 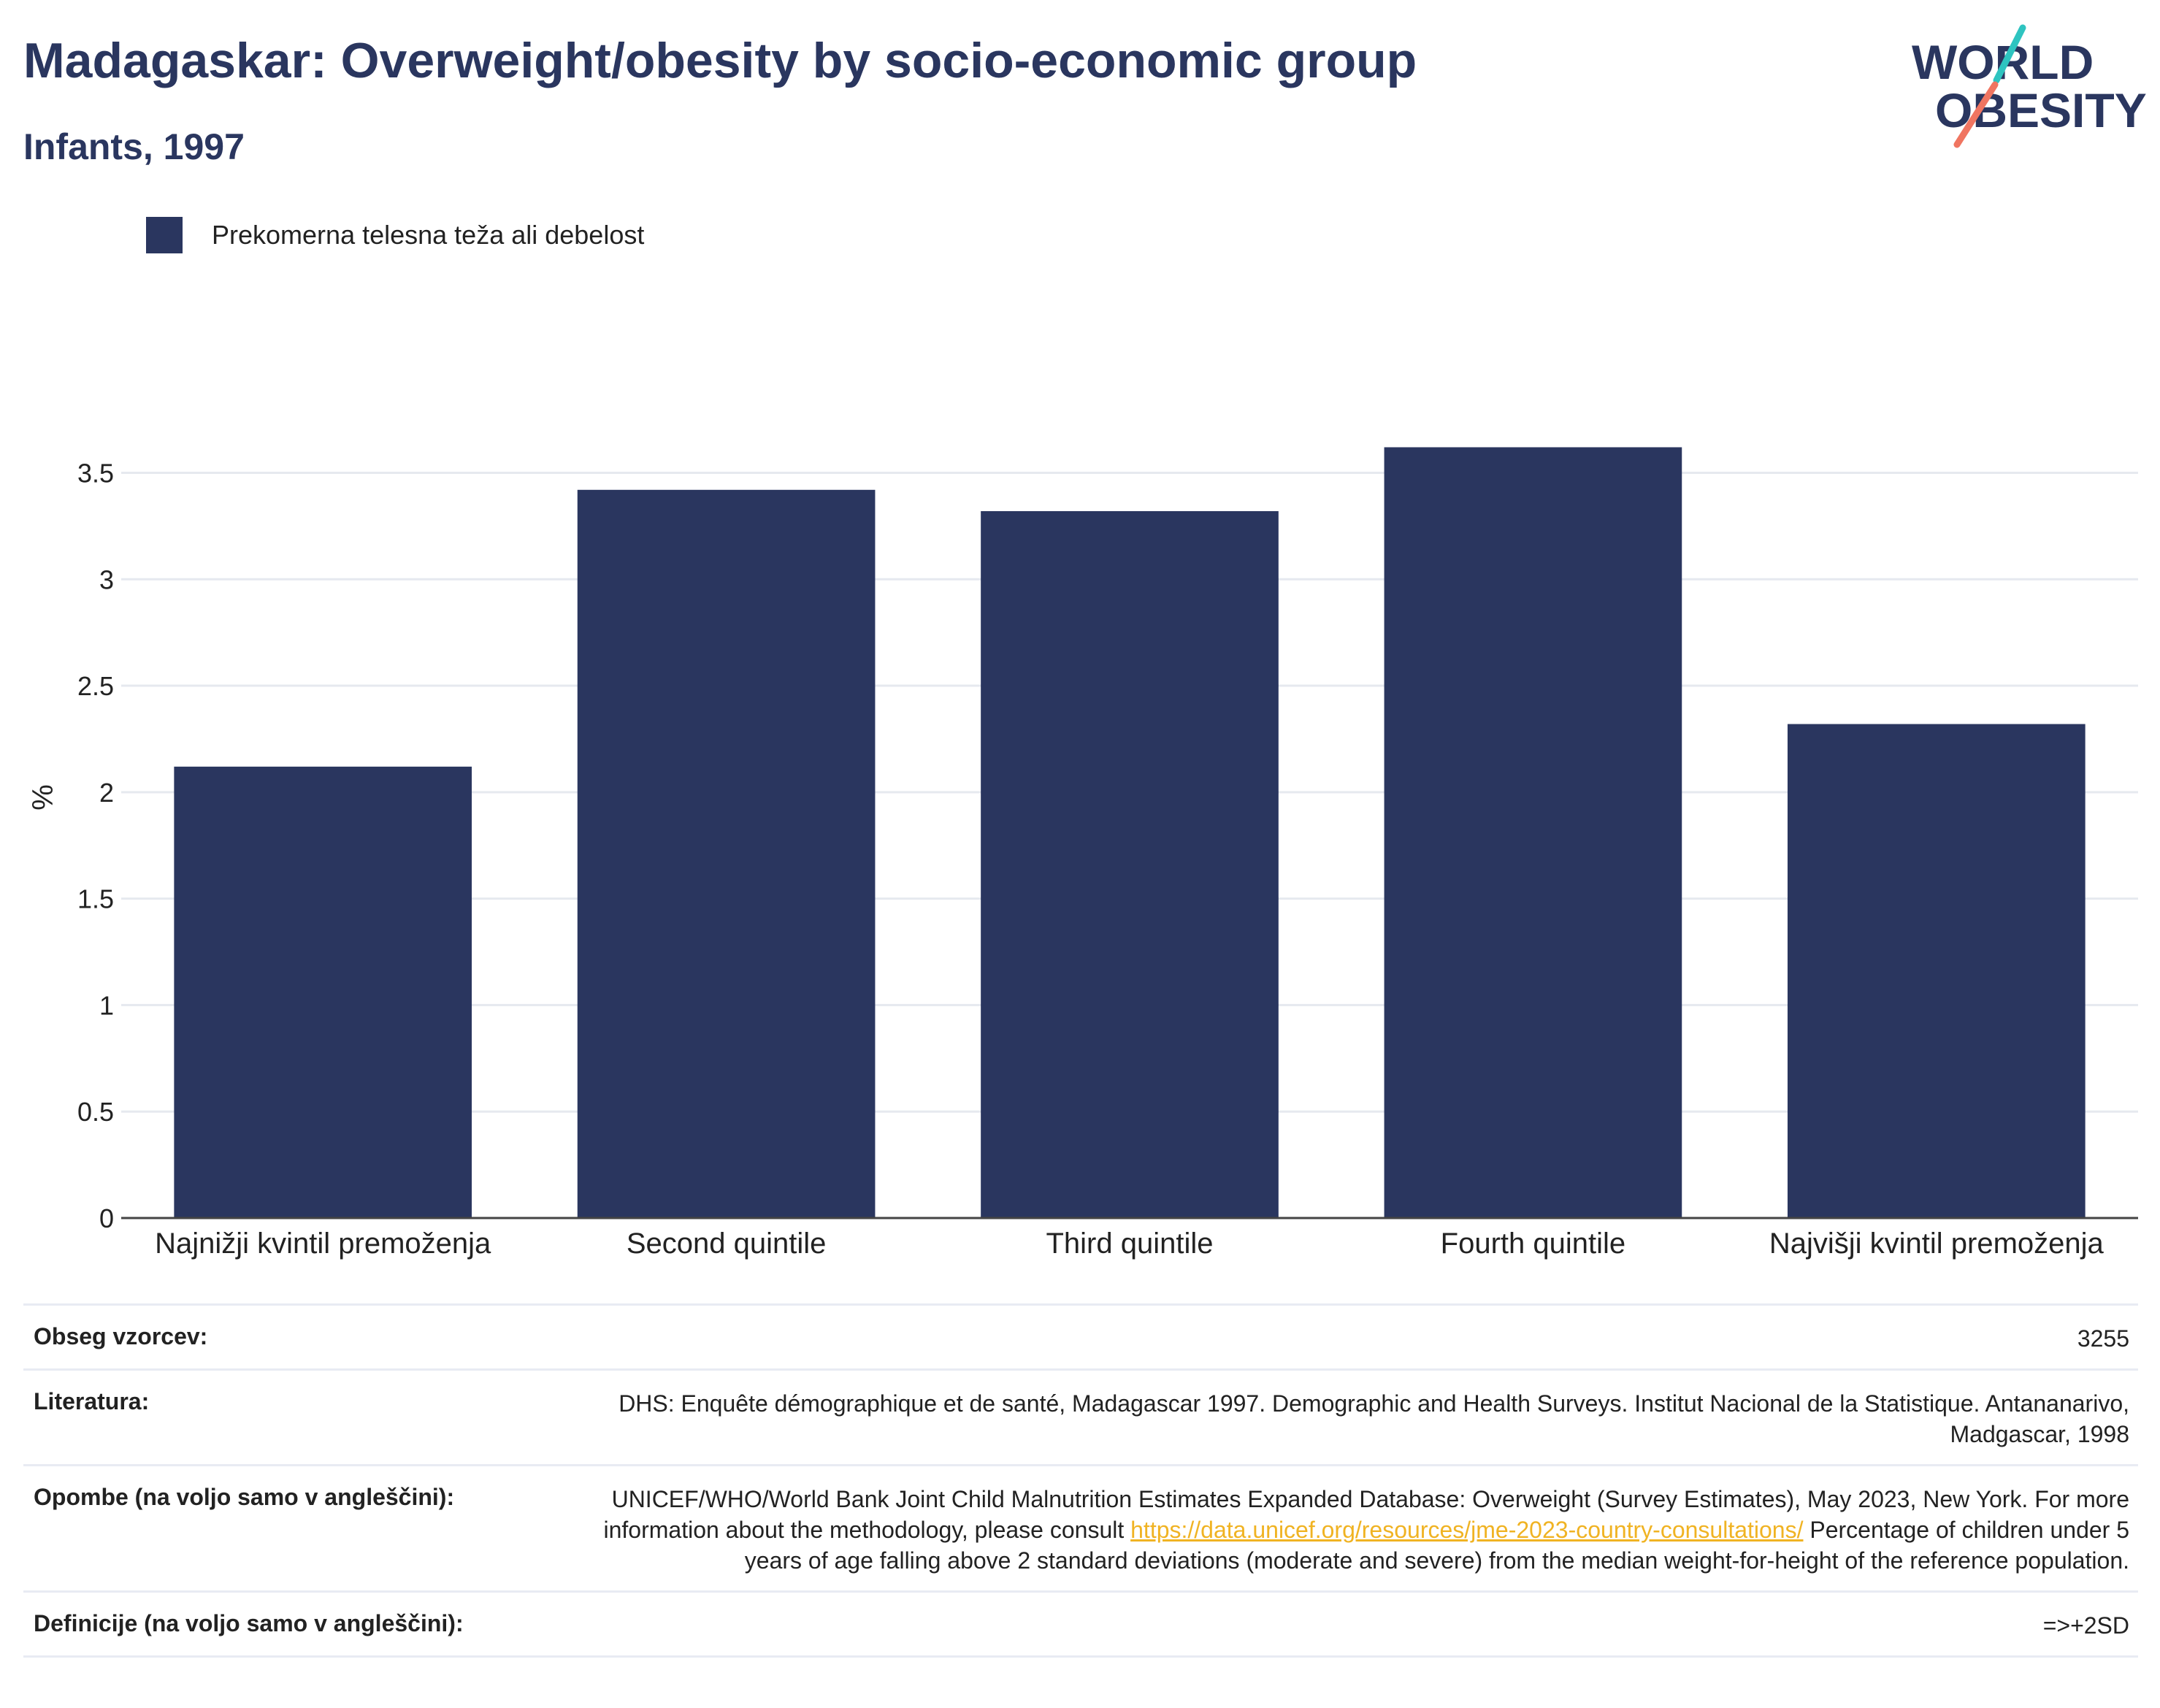 What do you see at coordinates (106, 1005) in the screenshot?
I see `y-tick-label: 1` at bounding box center [106, 1005].